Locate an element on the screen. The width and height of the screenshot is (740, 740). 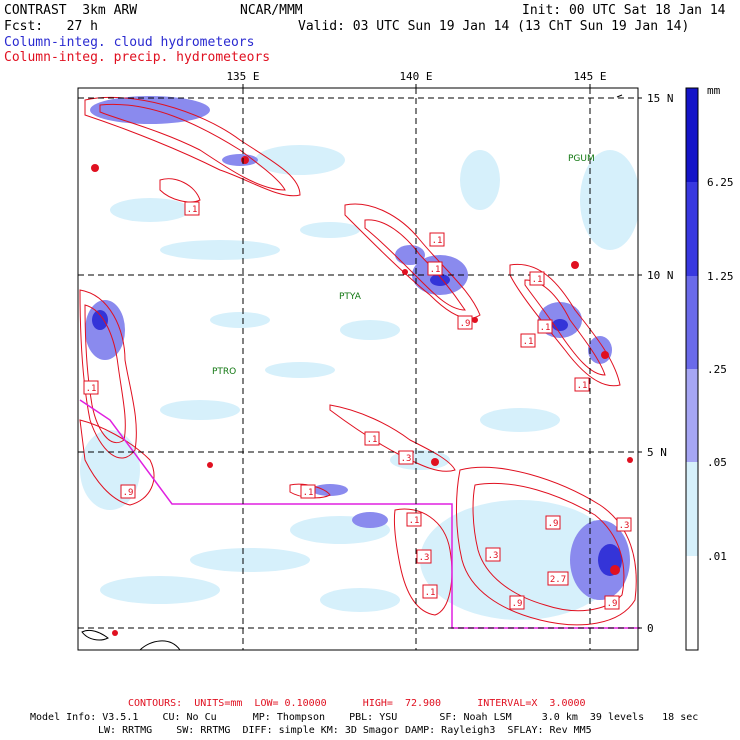
colorbar-frame is located at coordinates (692, 369).